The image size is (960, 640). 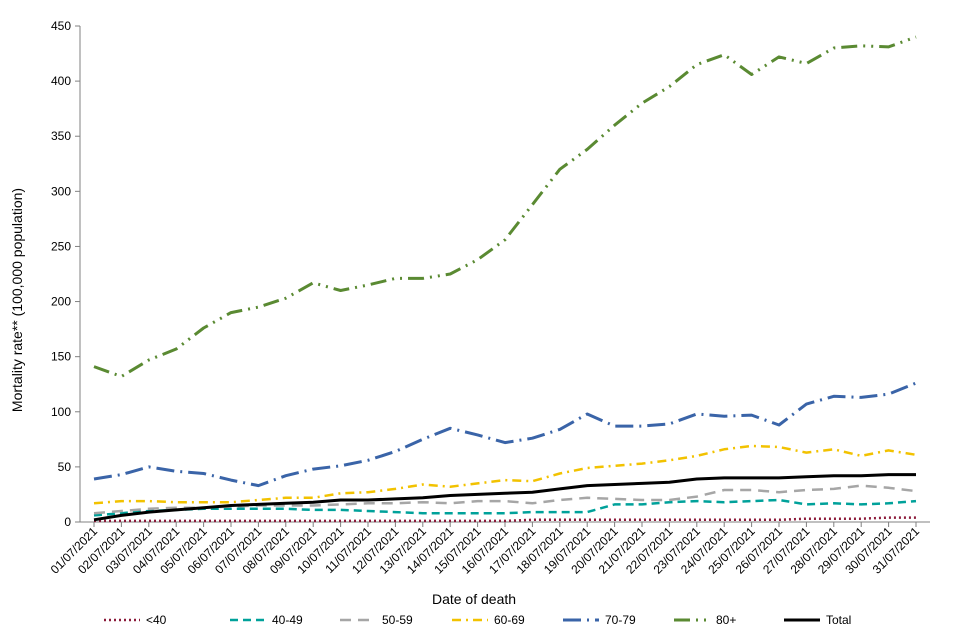 I want to click on legend-label-4: 70-79, so click(x=620, y=620).